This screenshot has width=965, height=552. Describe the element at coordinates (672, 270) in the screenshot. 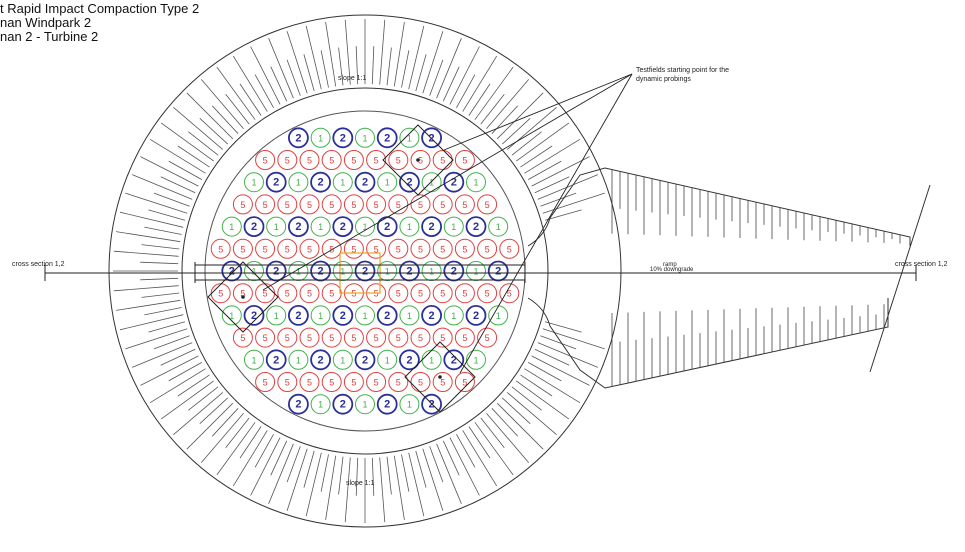

I see `ramp-label-bottom: 10% downgrade` at that location.